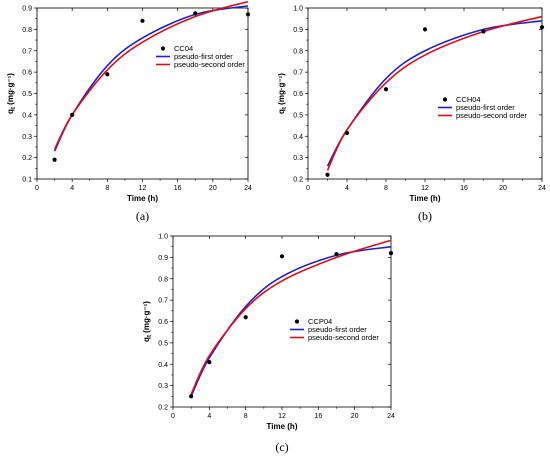  What do you see at coordinates (320, 321) in the screenshot?
I see `legend-label: CCP04` at bounding box center [320, 321].